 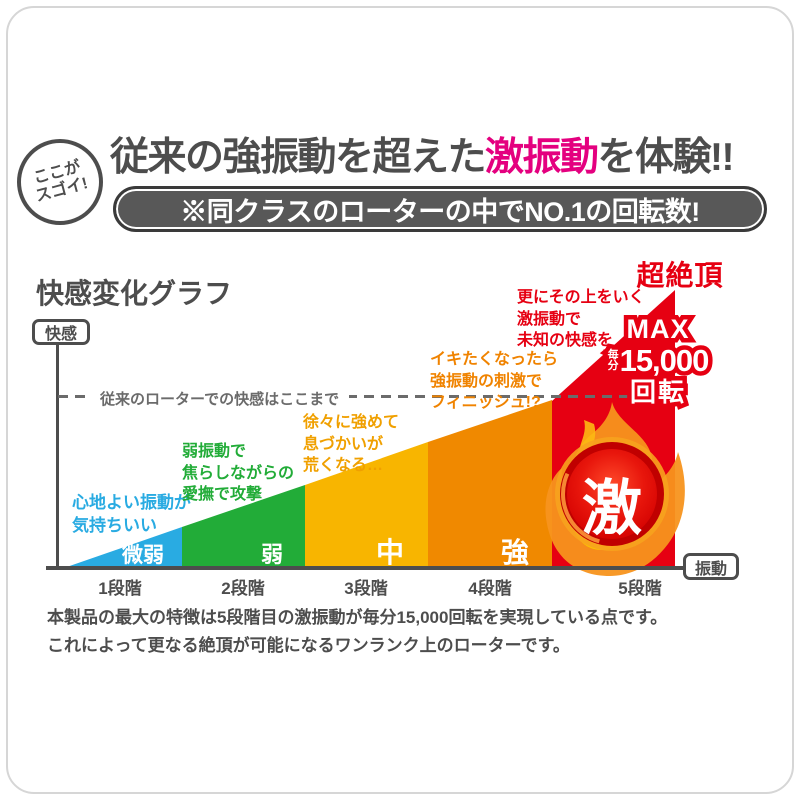 I want to click on max-badge-text: MAX 毎分 15,000 回転, so click(x=658, y=360).